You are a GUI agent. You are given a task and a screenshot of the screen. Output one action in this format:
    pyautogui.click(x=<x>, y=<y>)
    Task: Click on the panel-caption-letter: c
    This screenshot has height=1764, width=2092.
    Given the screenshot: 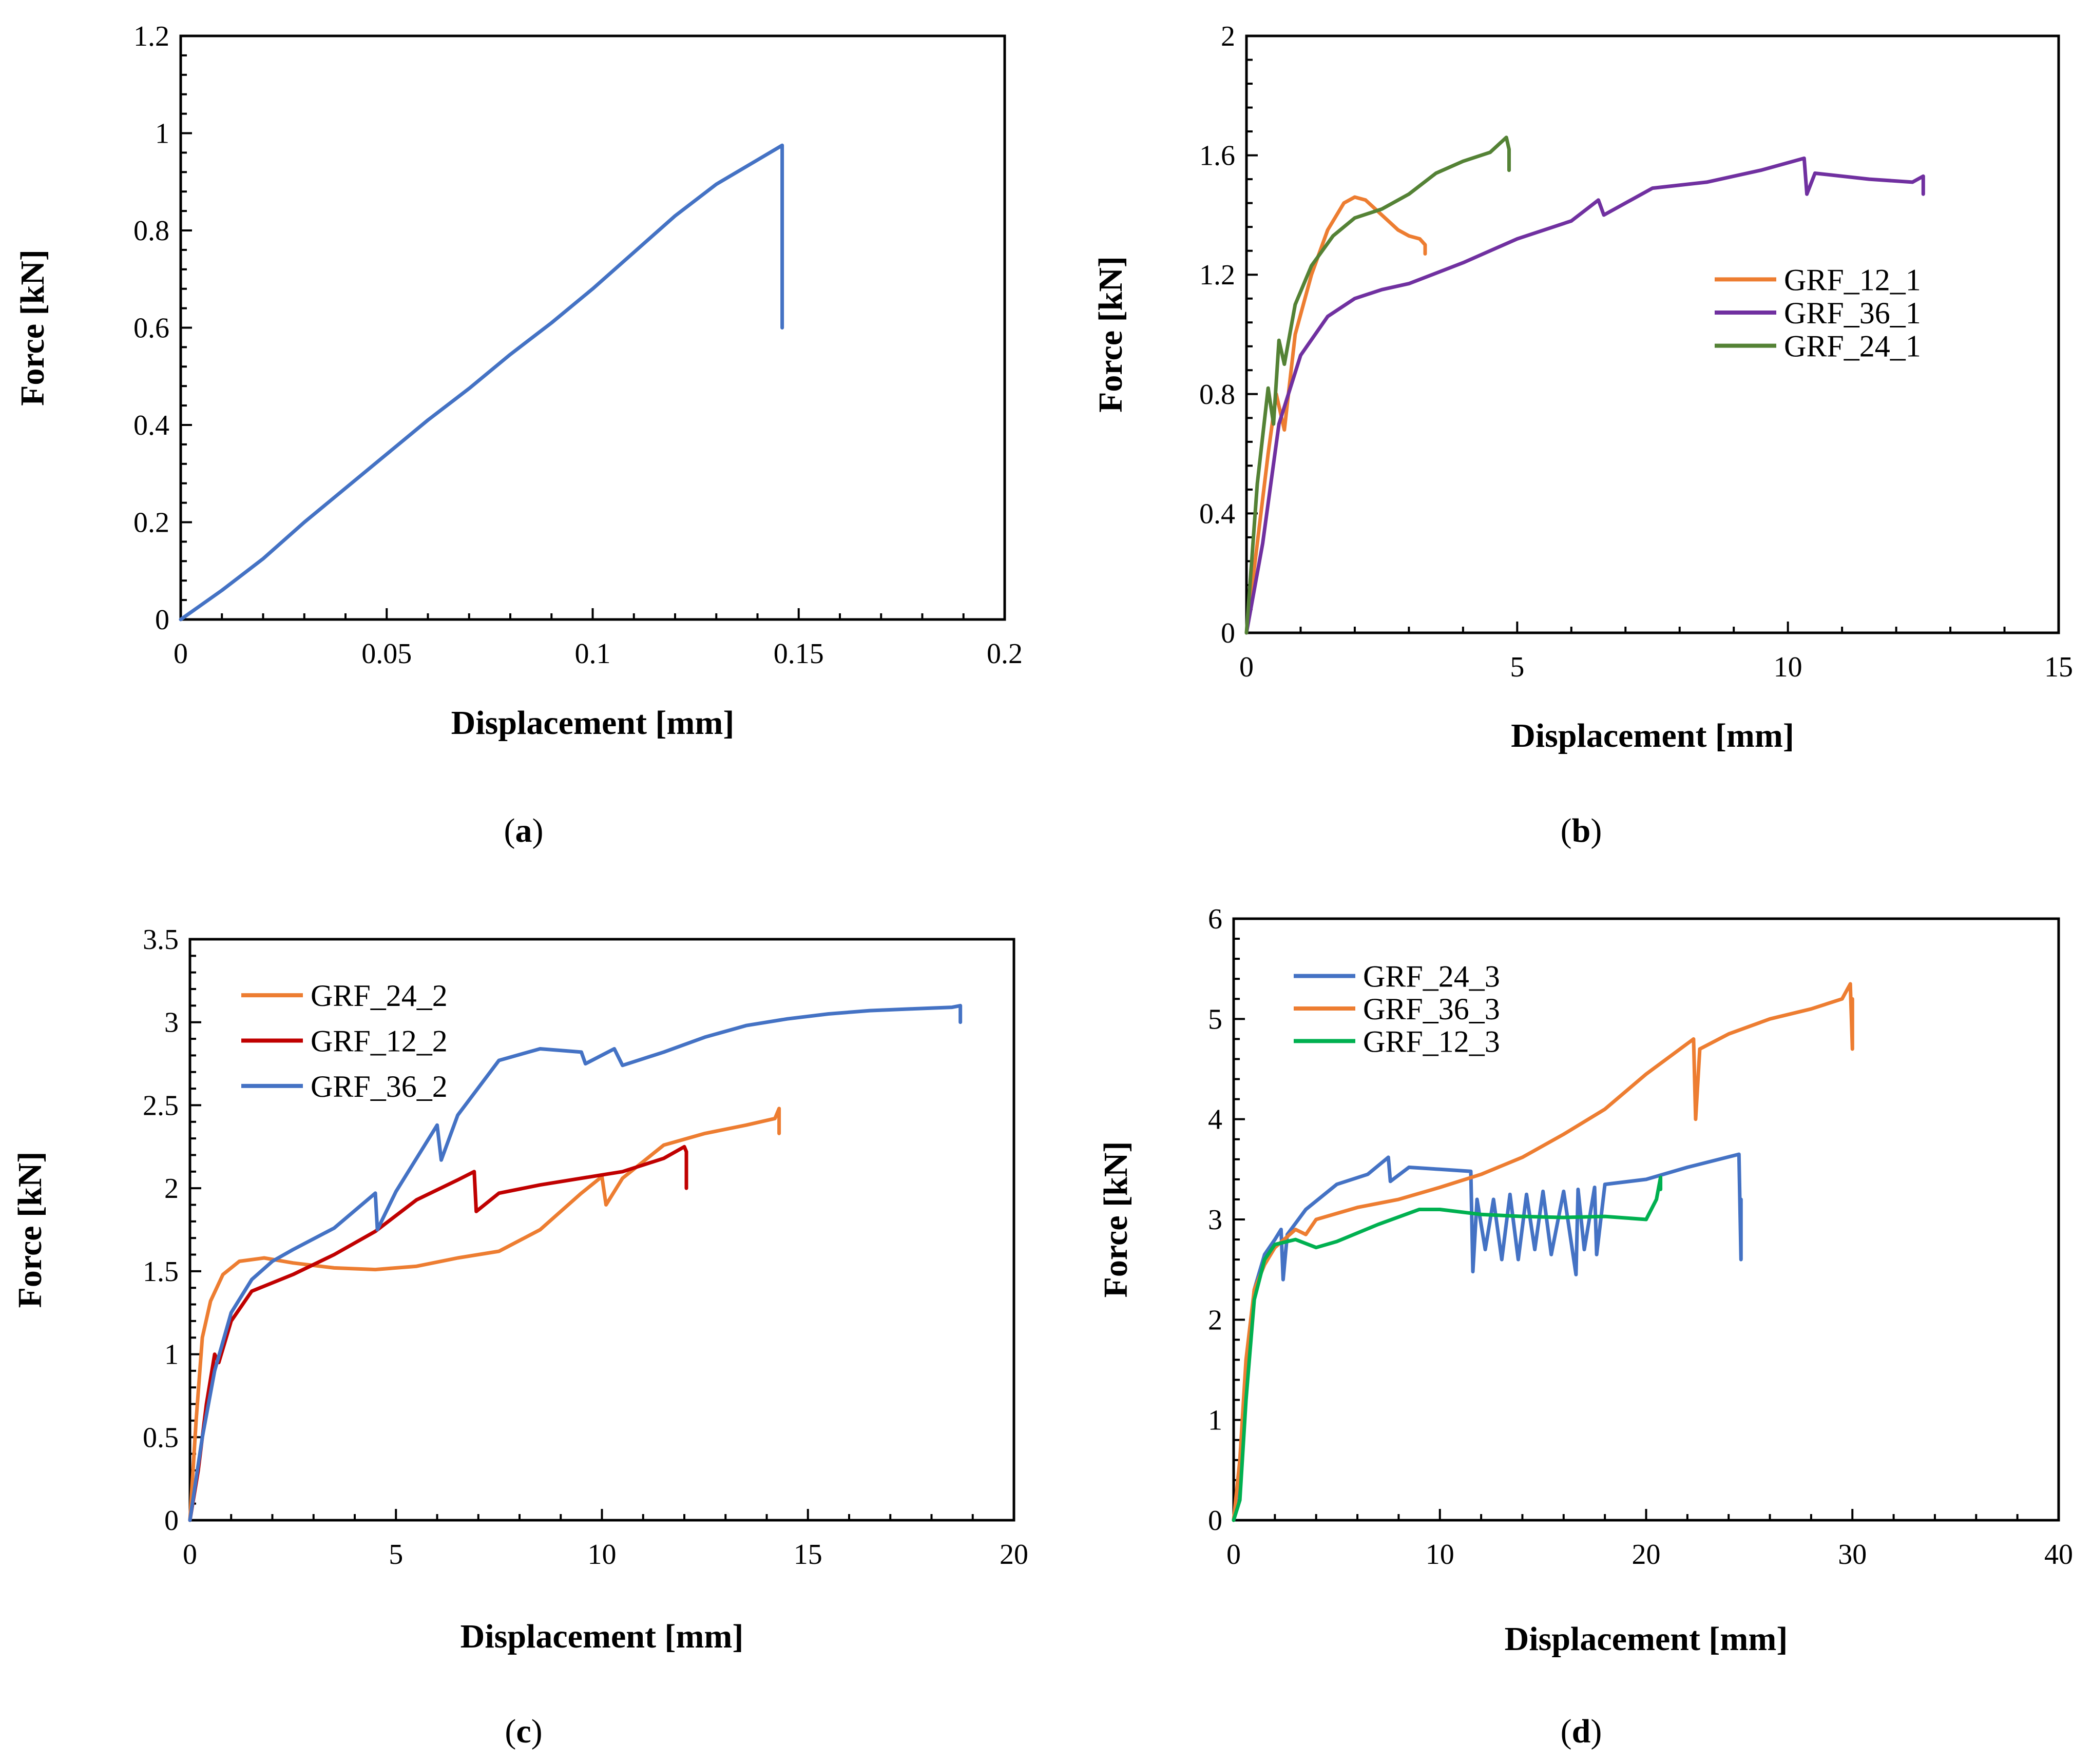 What is the action you would take?
    pyautogui.click(x=523, y=1732)
    